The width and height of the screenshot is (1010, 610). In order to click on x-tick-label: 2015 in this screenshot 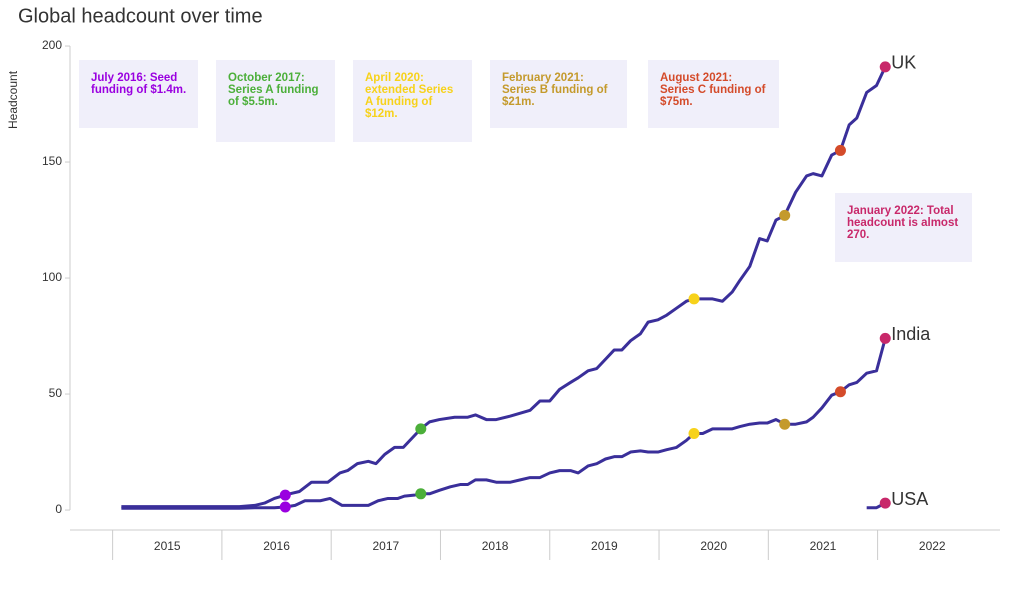, I will do `click(167, 546)`.